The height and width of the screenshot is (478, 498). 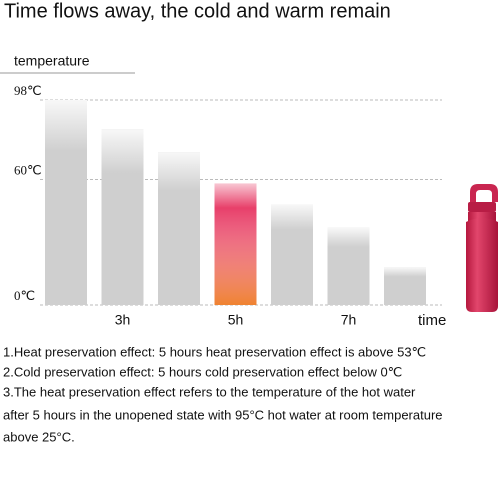 I want to click on y-tick-label: 98℃, so click(x=28, y=90).